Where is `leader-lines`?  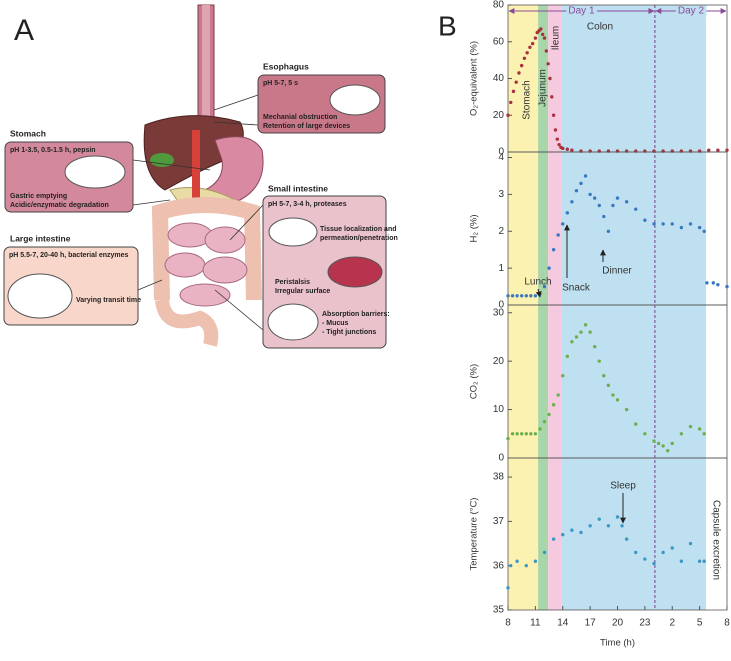 leader-lines is located at coordinates (198, 212).